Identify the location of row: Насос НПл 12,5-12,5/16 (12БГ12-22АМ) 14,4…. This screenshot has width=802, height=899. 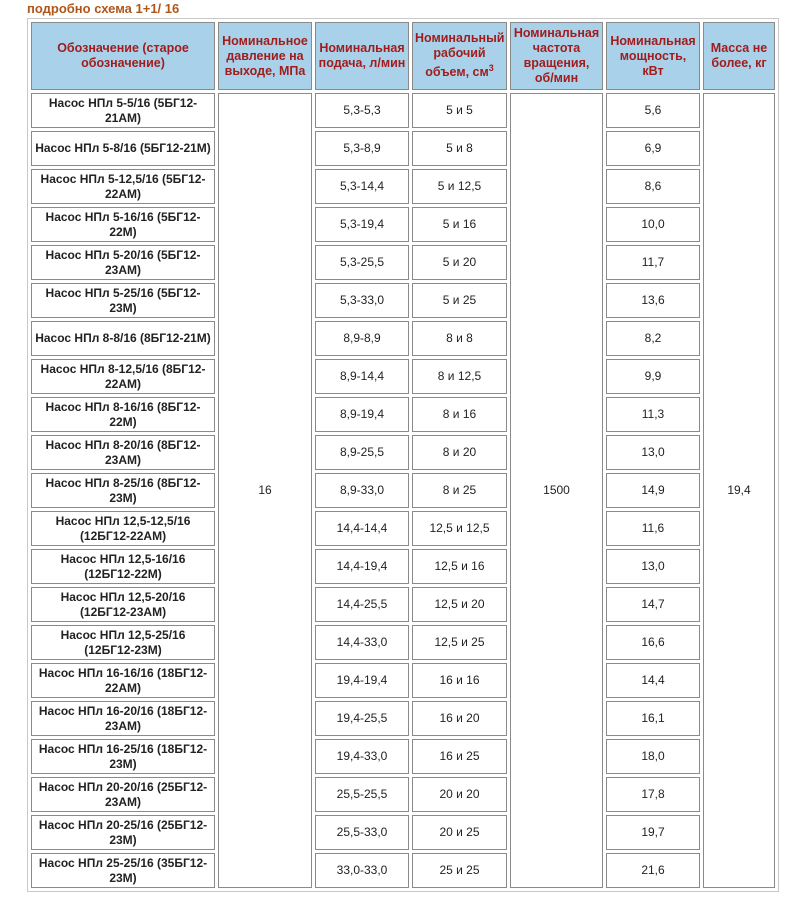
(403, 528).